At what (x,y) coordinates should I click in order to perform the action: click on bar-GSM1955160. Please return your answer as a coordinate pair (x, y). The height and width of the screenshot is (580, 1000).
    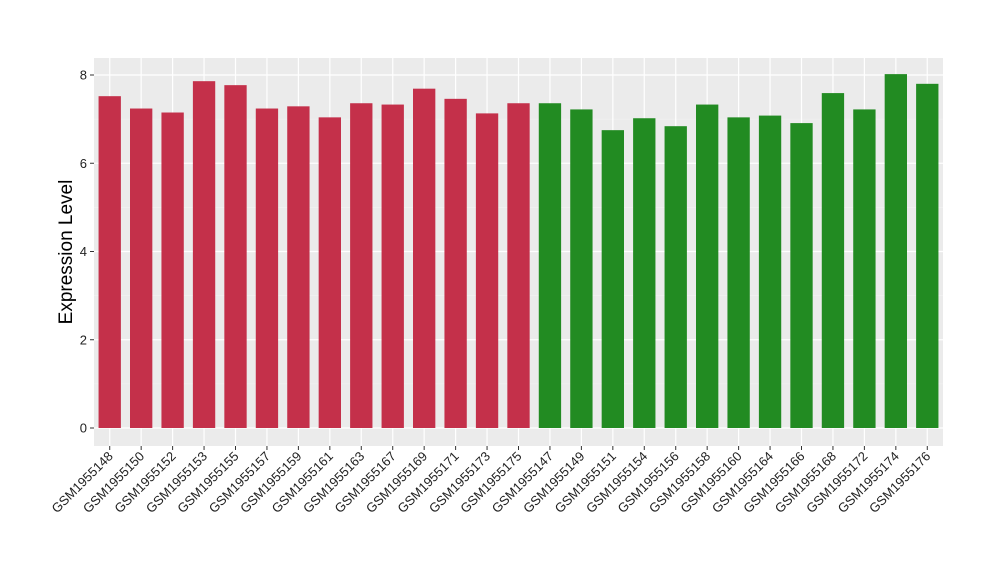
    Looking at the image, I should click on (738, 273).